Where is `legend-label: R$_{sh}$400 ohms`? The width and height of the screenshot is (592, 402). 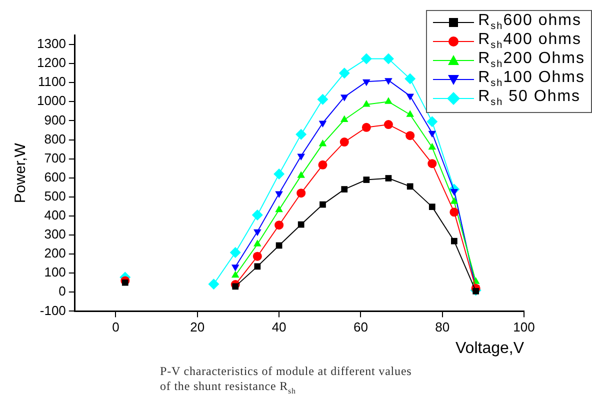 legend-label: R$_{sh}$400 ohms is located at coordinates (530, 41).